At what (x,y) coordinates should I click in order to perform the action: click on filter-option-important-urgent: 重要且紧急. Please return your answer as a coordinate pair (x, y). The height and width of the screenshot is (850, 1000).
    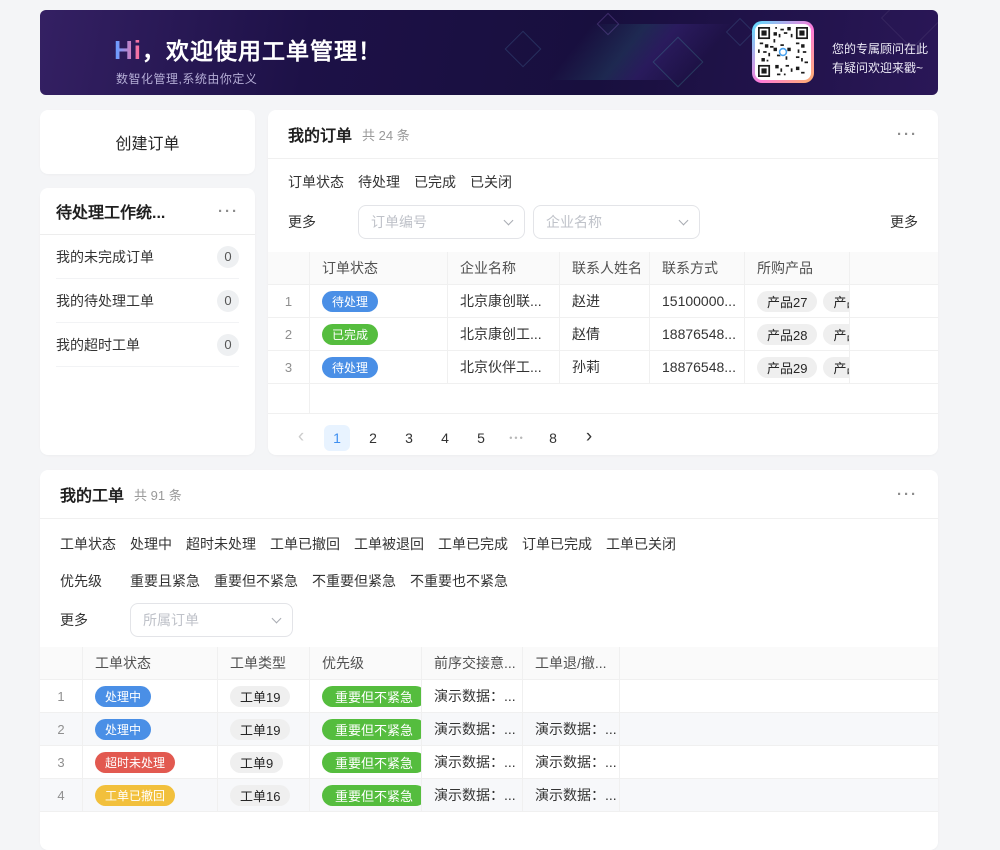
    Looking at the image, I should click on (165, 581).